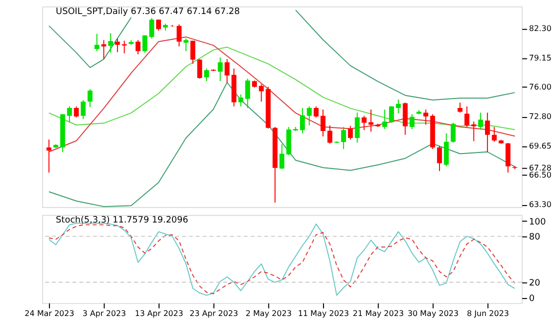 Image resolution: width=554 pixels, height=328 pixels. Describe the element at coordinates (104, 313) in the screenshot. I see `x-tick-label: 3 Apr 2023` at that location.